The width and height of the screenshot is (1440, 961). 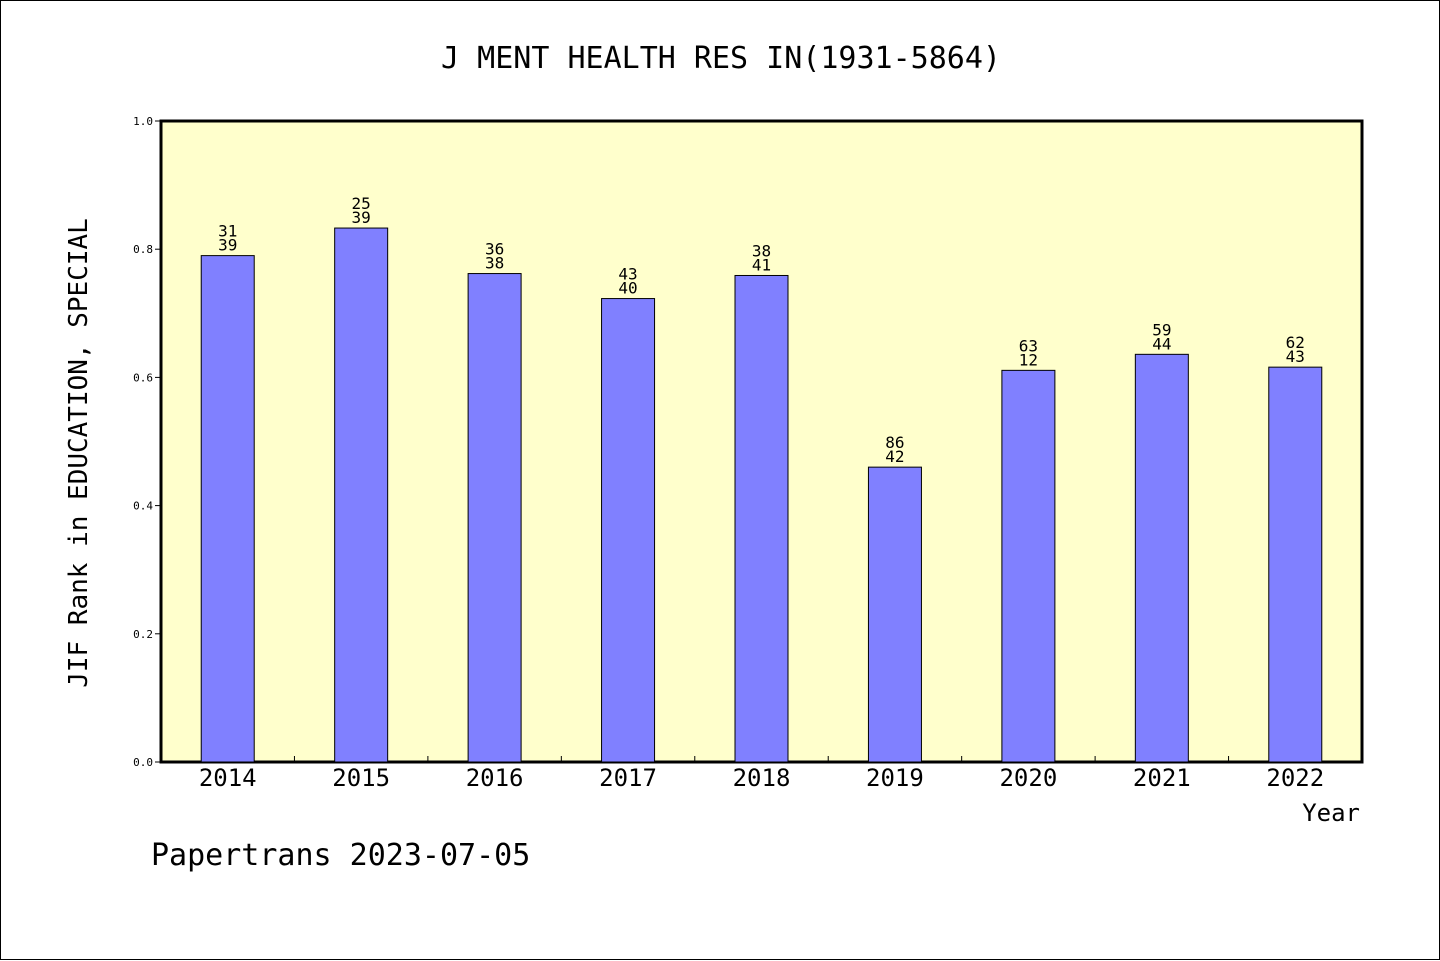 What do you see at coordinates (762, 778) in the screenshot?
I see `x-tick-label: 2018` at bounding box center [762, 778].